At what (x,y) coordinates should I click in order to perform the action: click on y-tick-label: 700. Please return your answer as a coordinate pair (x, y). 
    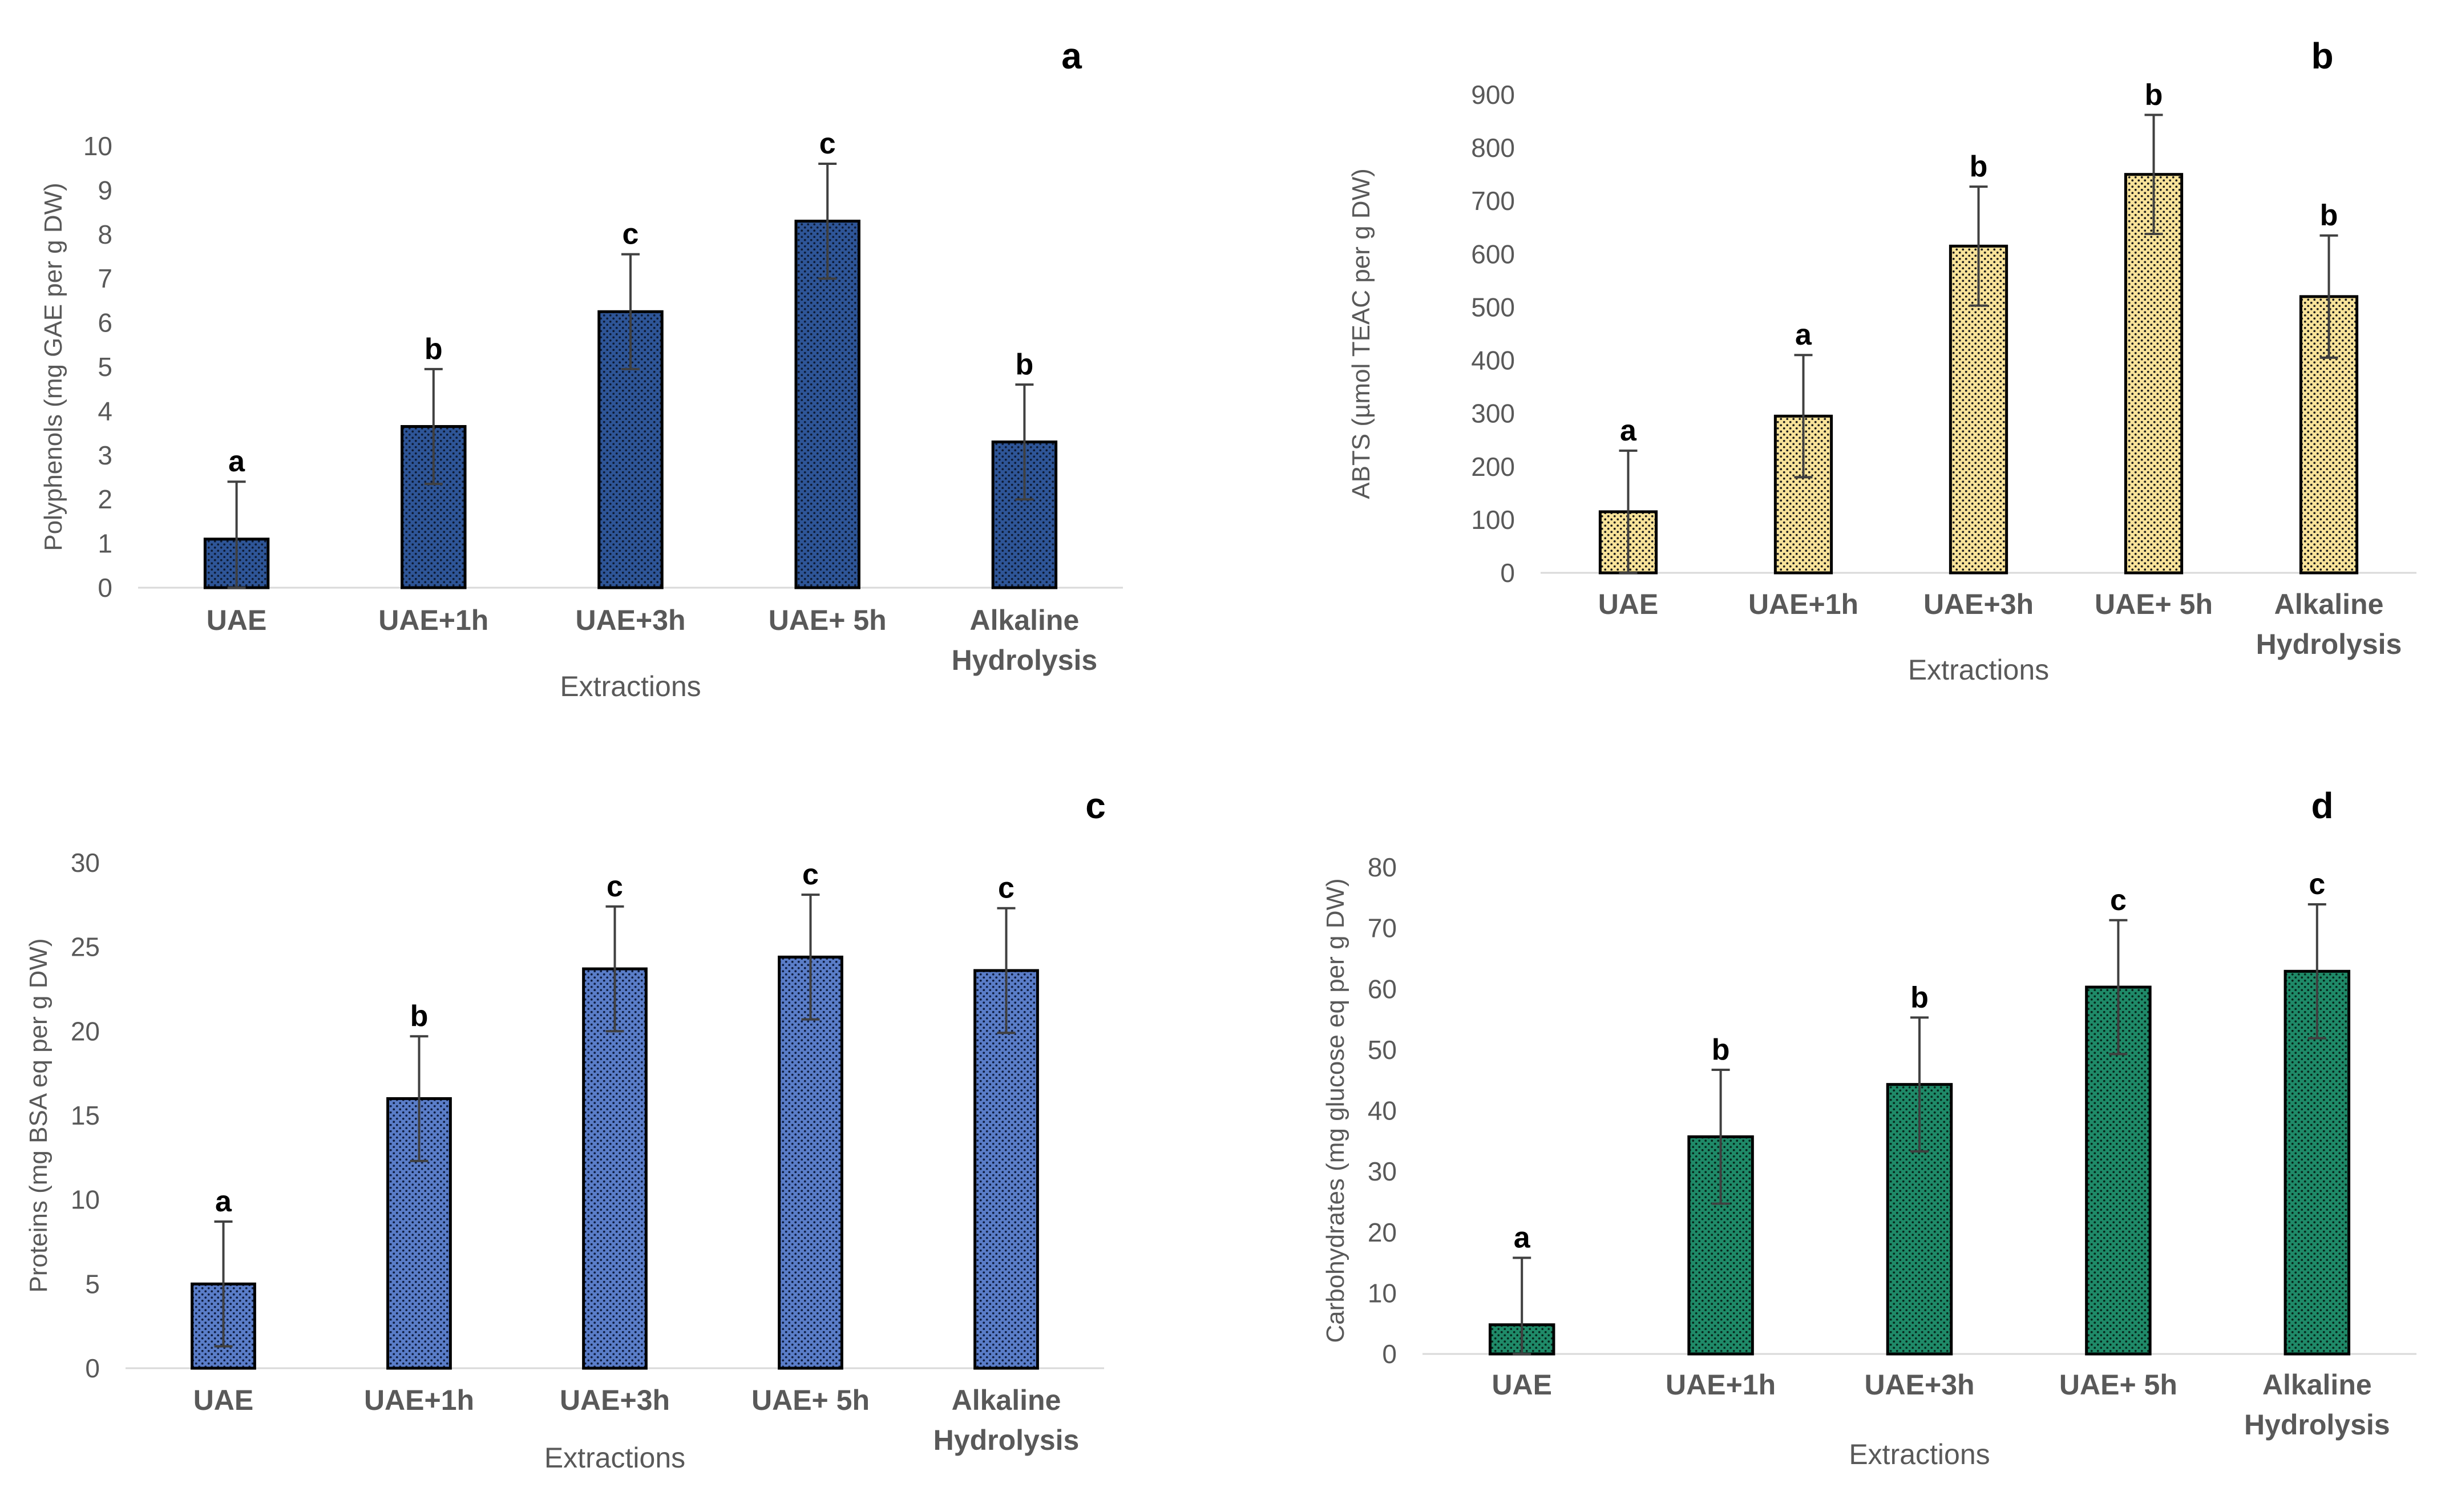
    Looking at the image, I should click on (1493, 201).